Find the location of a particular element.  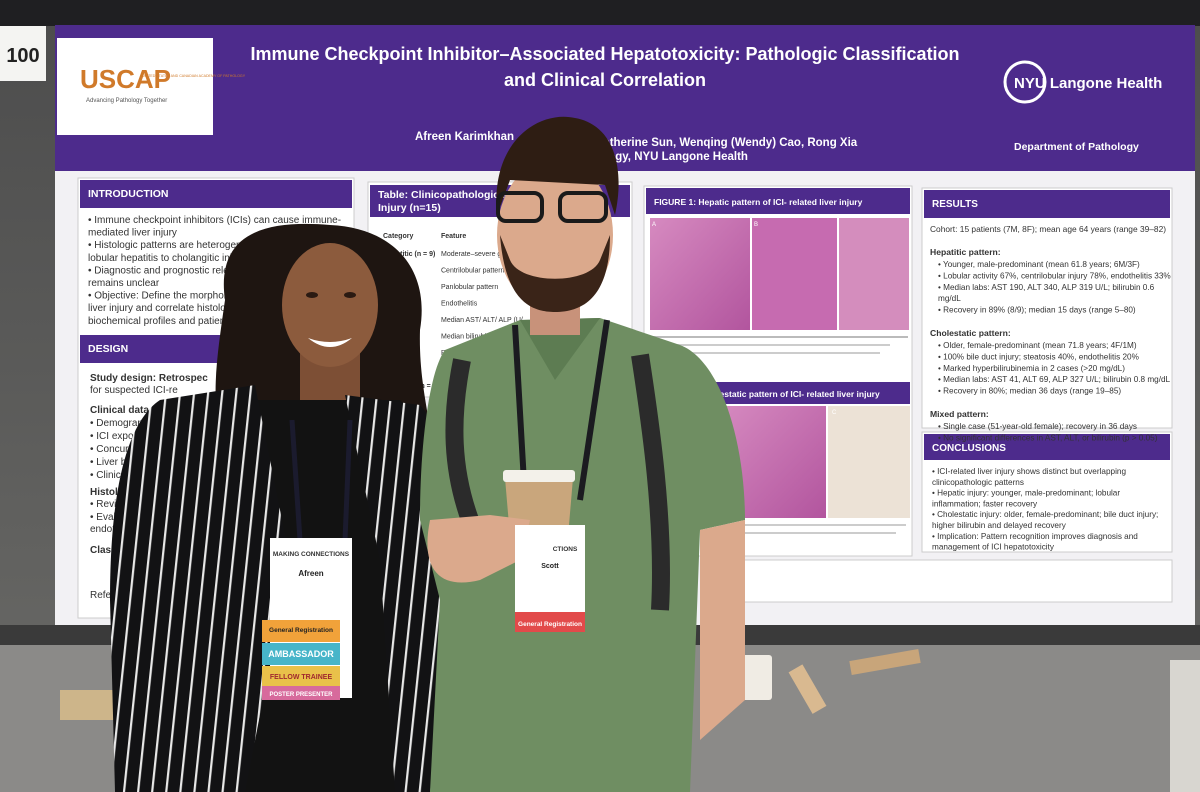

wall-edge is located at coordinates (1185, 726).